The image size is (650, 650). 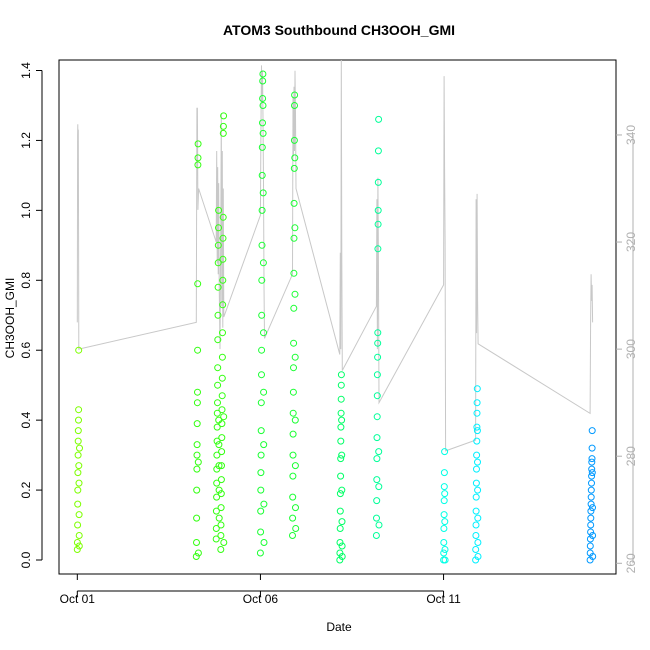 What do you see at coordinates (78, 599) in the screenshot?
I see `x-tick-label: Oct 01` at bounding box center [78, 599].